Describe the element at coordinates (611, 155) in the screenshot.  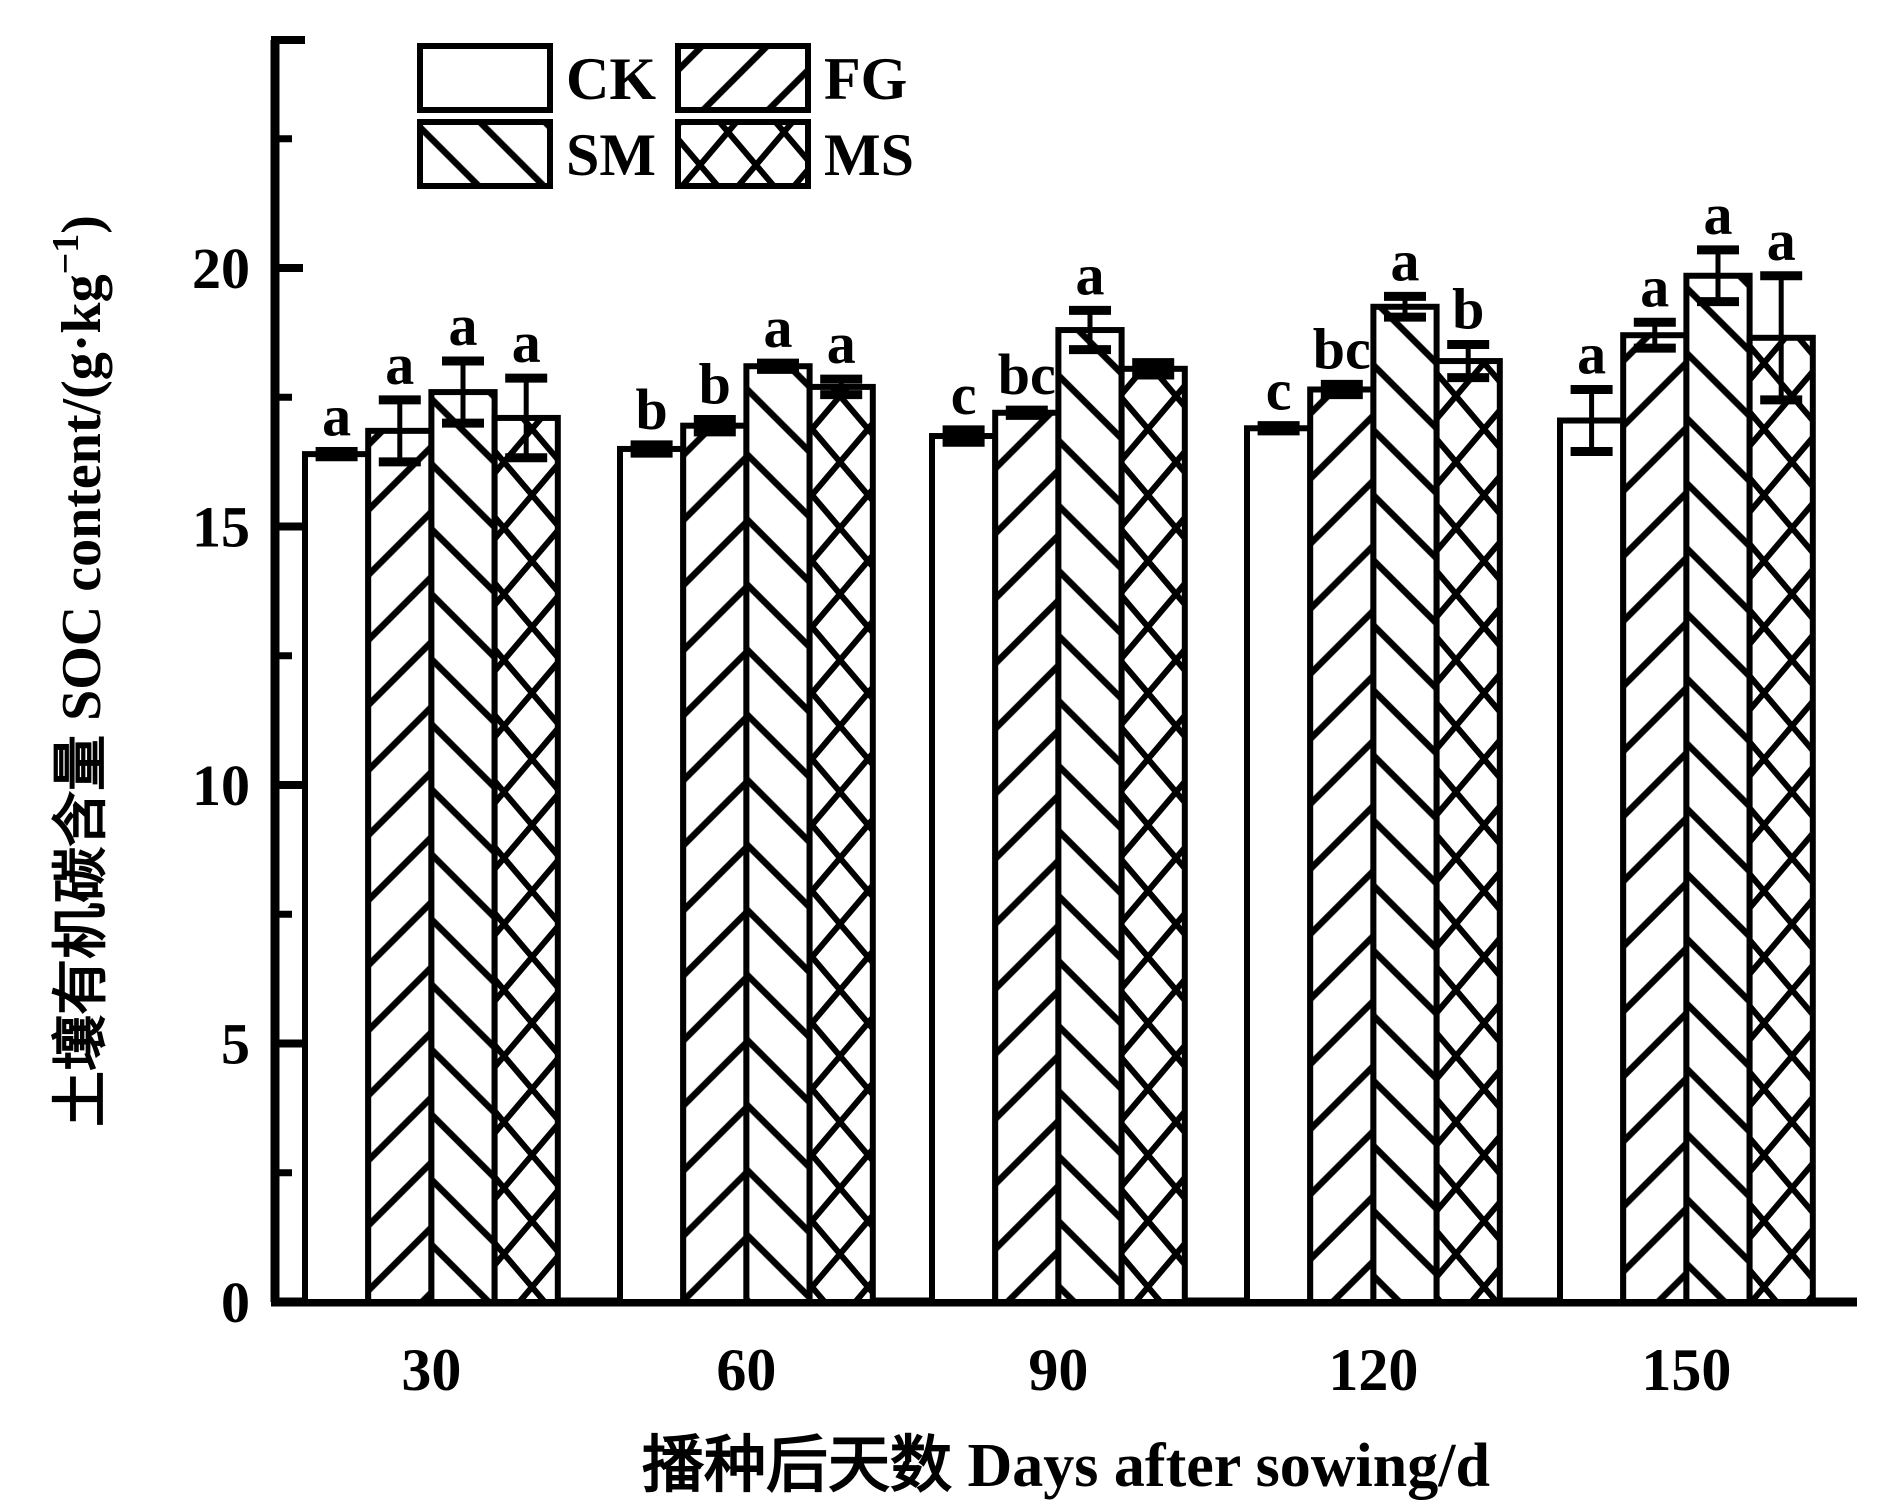
I see `legend-label-SM: SM` at that location.